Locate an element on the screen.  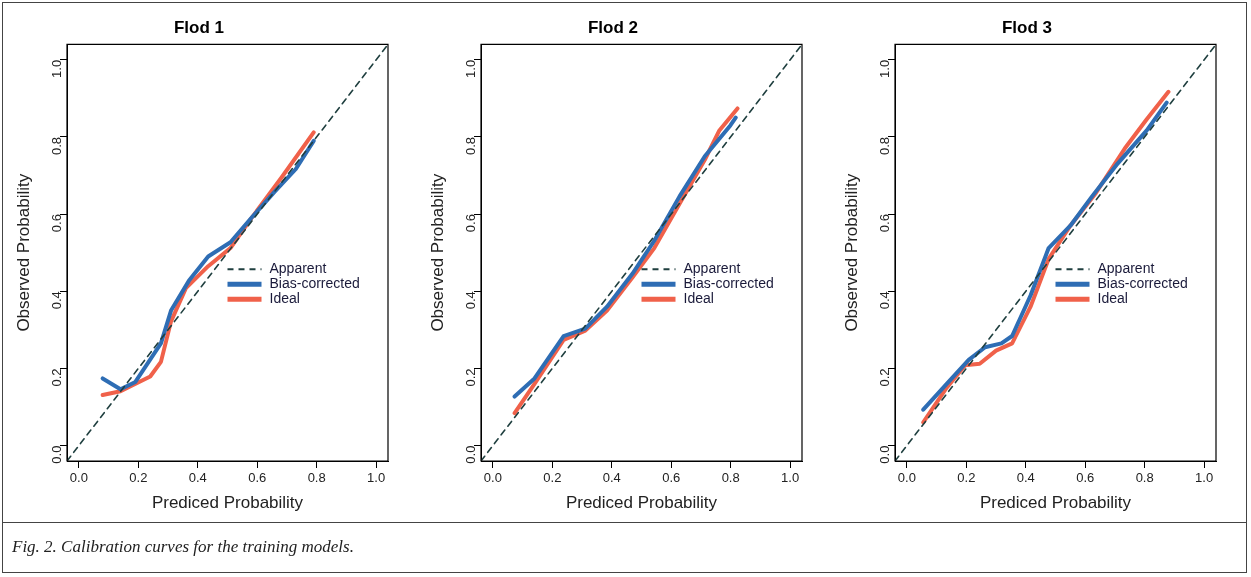
chart-title: Flod 2 is located at coordinates (613, 27).